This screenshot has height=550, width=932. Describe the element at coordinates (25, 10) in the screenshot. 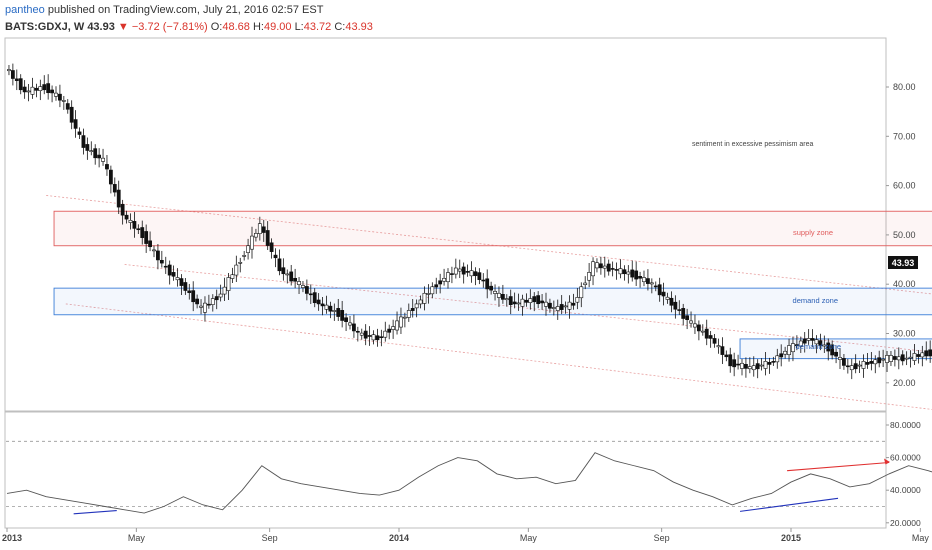

I see `author-link: pantheo` at that location.